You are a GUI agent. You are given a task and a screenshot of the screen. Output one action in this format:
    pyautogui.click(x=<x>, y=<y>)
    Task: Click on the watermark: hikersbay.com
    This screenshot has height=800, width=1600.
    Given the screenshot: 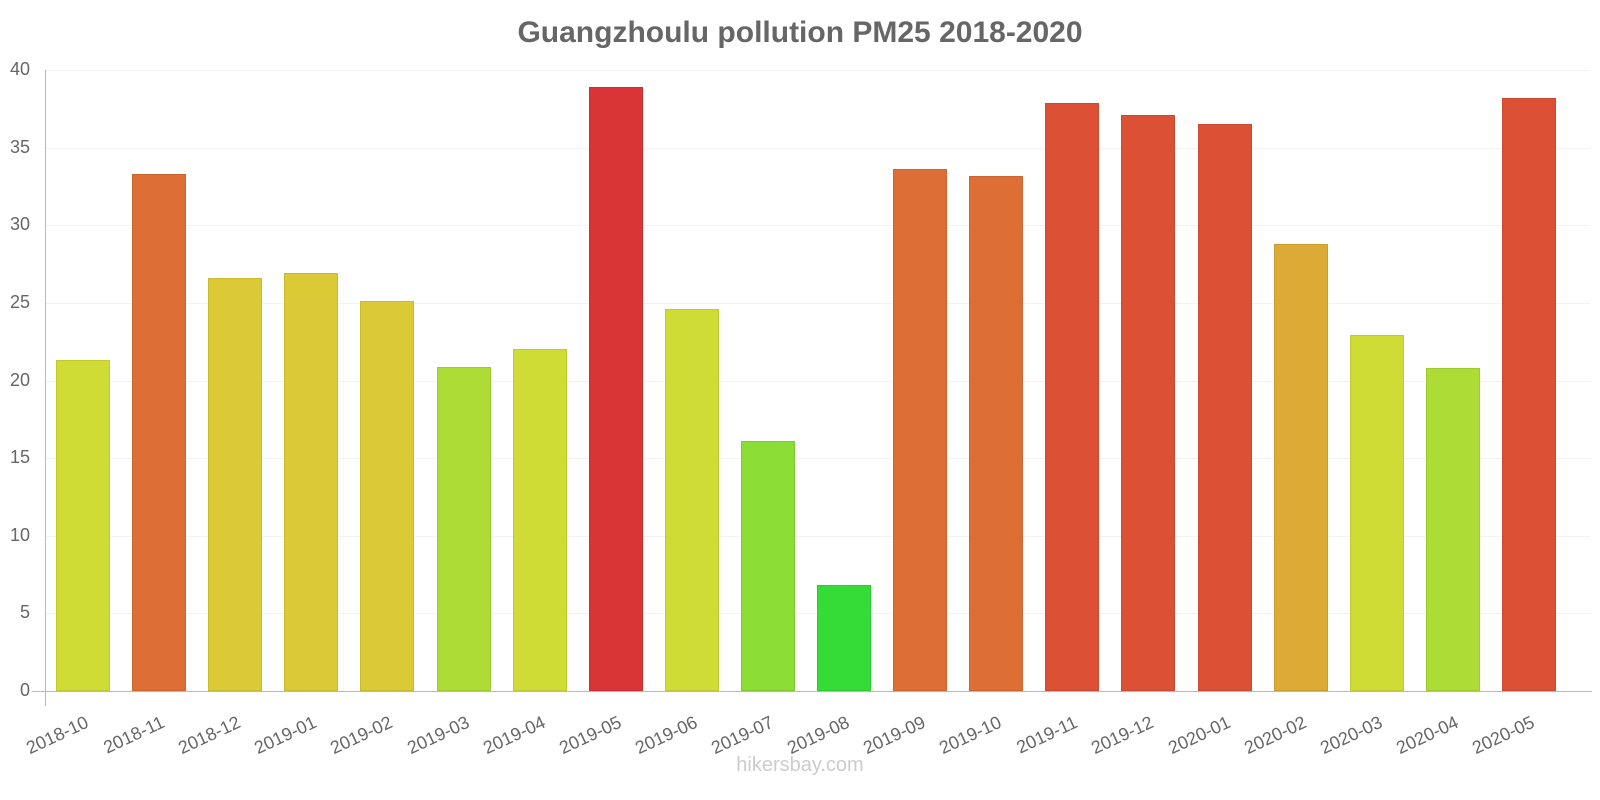 What is the action you would take?
    pyautogui.click(x=800, y=765)
    